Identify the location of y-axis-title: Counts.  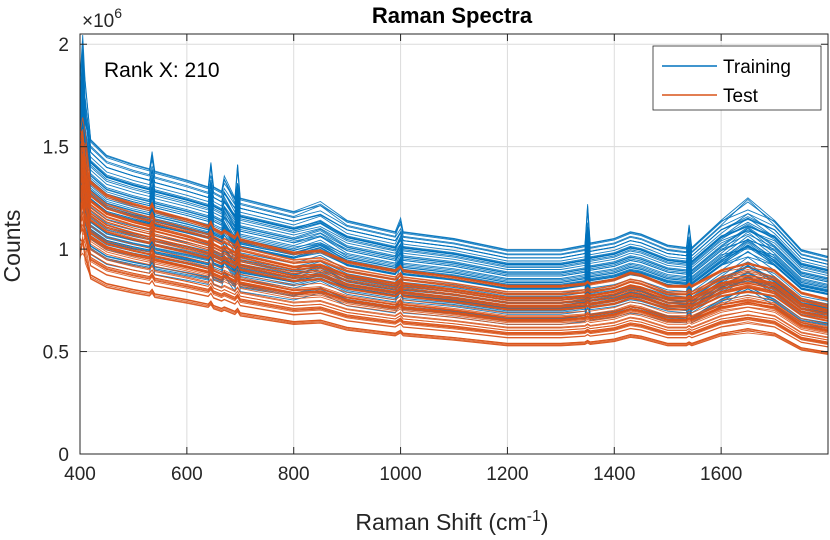
(12, 246).